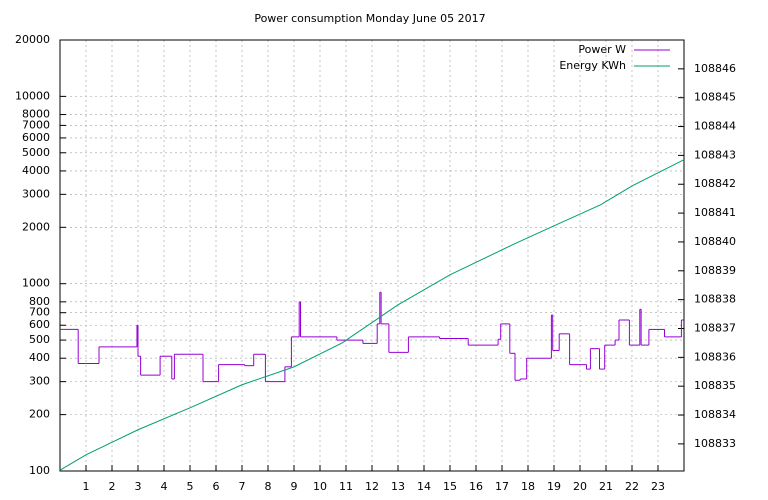 The width and height of the screenshot is (768, 500). I want to click on y2-tick-label: 108838, so click(715, 299).